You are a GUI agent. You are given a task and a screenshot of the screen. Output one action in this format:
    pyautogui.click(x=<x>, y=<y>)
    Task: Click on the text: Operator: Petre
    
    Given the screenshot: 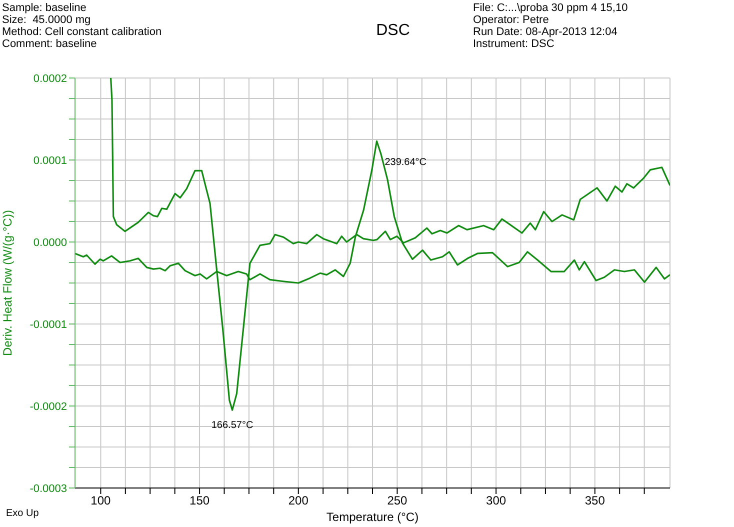 What is the action you would take?
    pyautogui.click(x=511, y=20)
    